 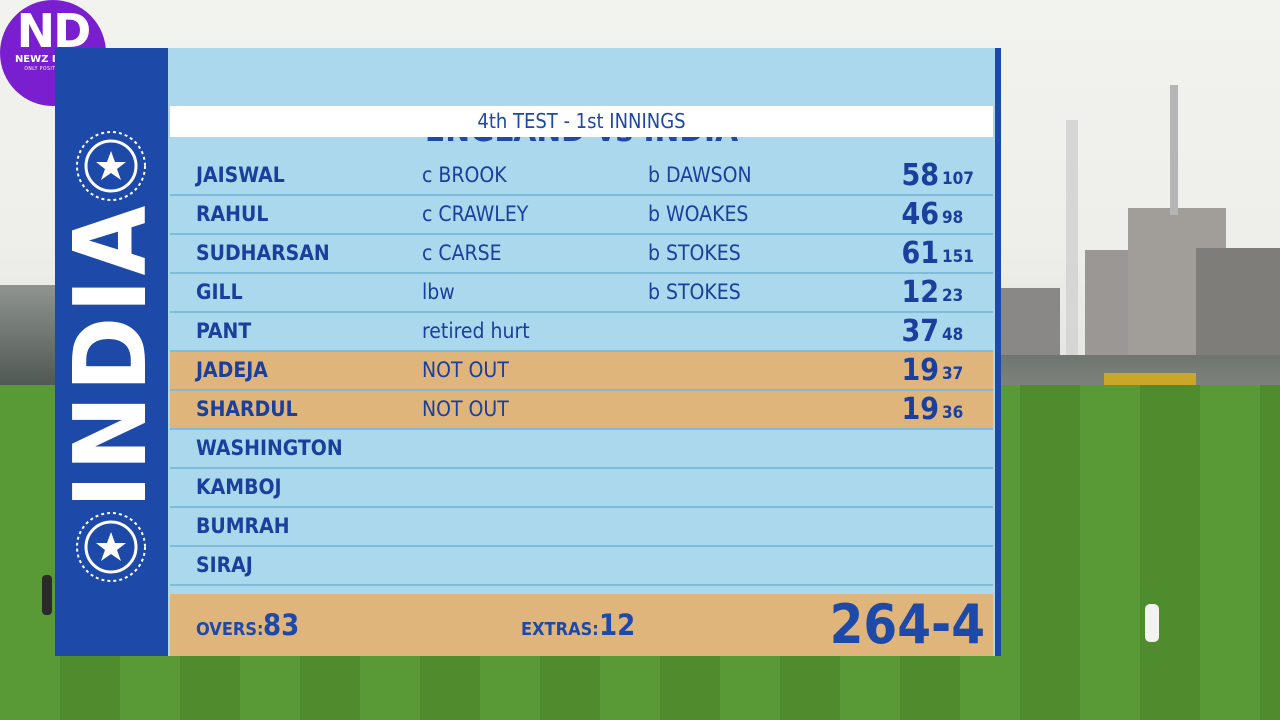 What do you see at coordinates (219, 292) in the screenshot?
I see `batter-name: GILL` at bounding box center [219, 292].